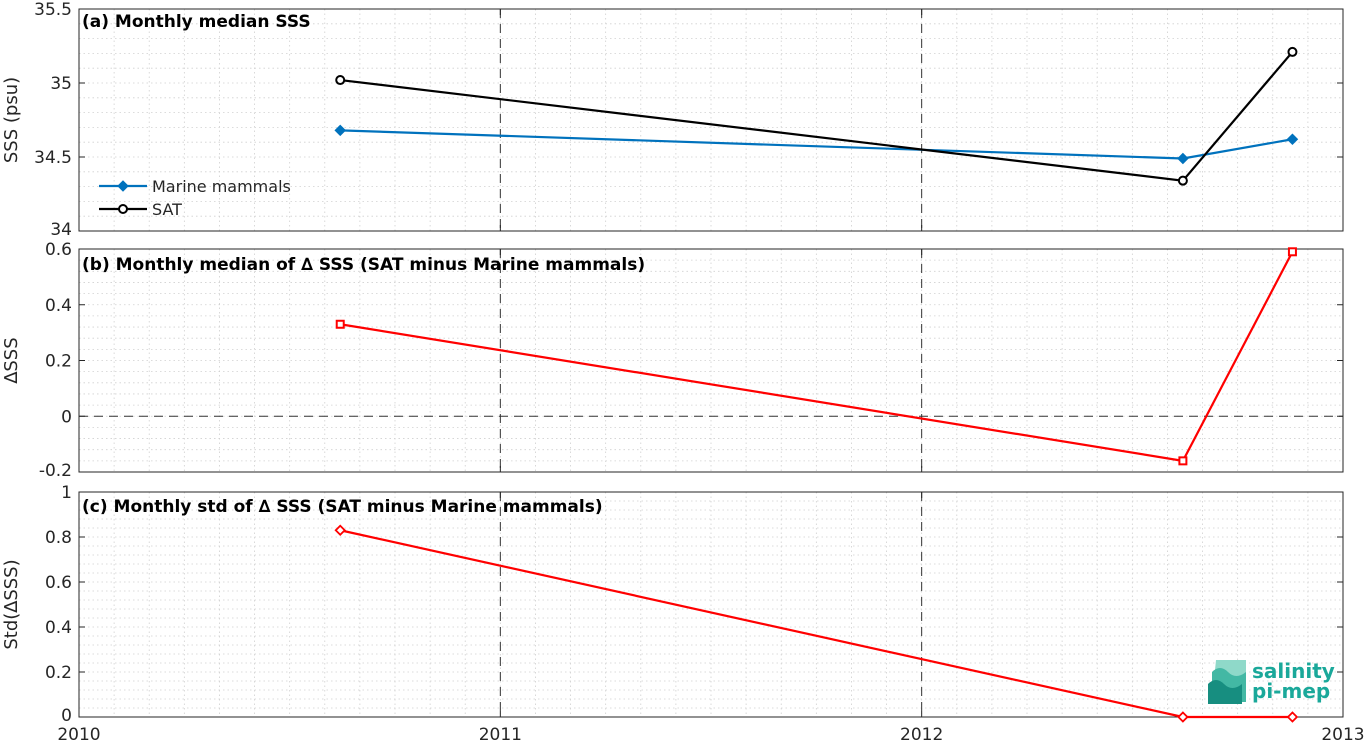 This screenshot has height=745, width=1368. What do you see at coordinates (53, 10) in the screenshot?
I see `y-tick-label: 35.5` at bounding box center [53, 10].